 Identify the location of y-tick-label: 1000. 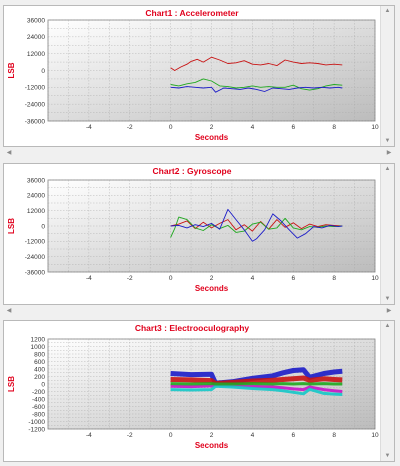
(38, 347).